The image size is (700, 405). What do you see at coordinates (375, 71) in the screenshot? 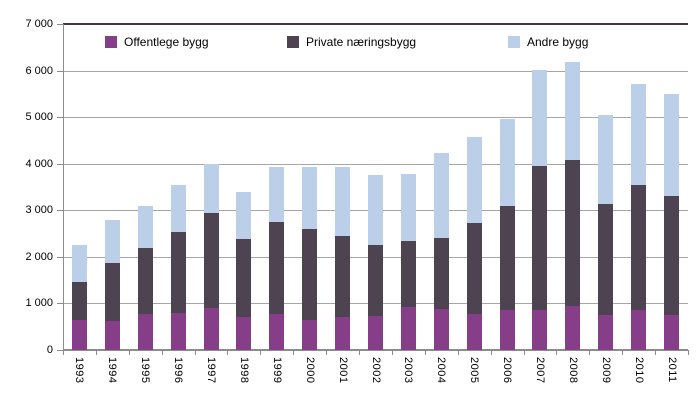
I see `gridline` at bounding box center [375, 71].